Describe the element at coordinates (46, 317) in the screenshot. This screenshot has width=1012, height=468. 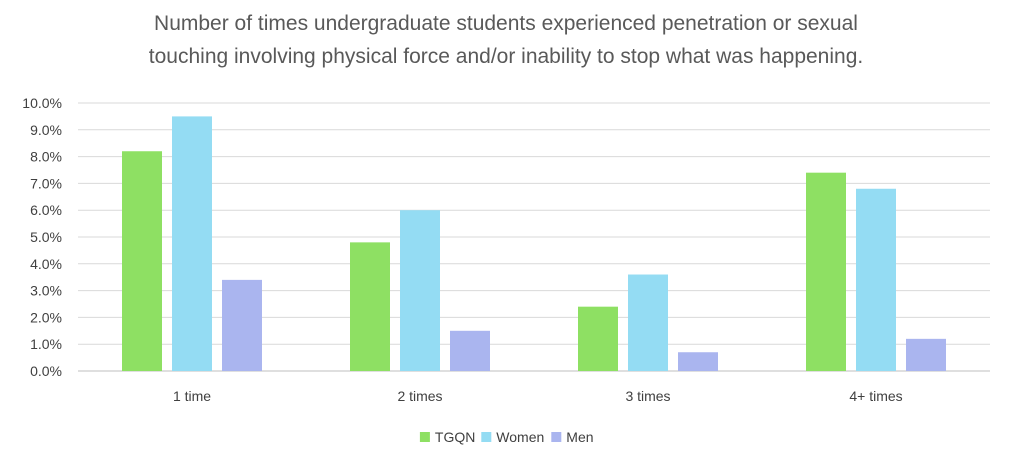
I see `y-tick-label: 2.0%` at that location.